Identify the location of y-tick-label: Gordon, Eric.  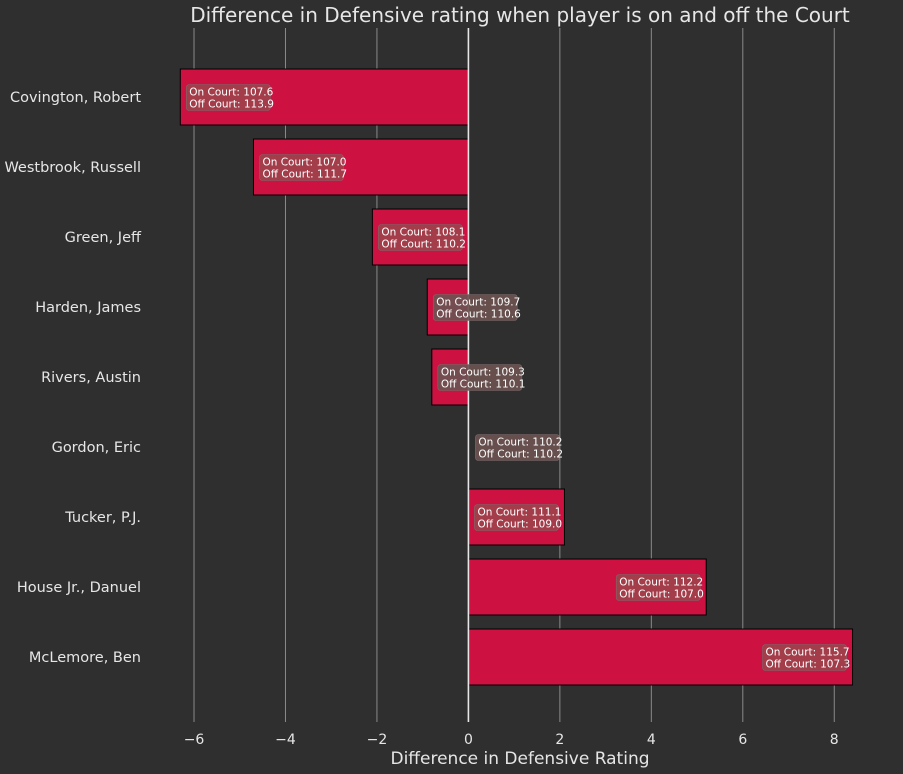
(96, 448).